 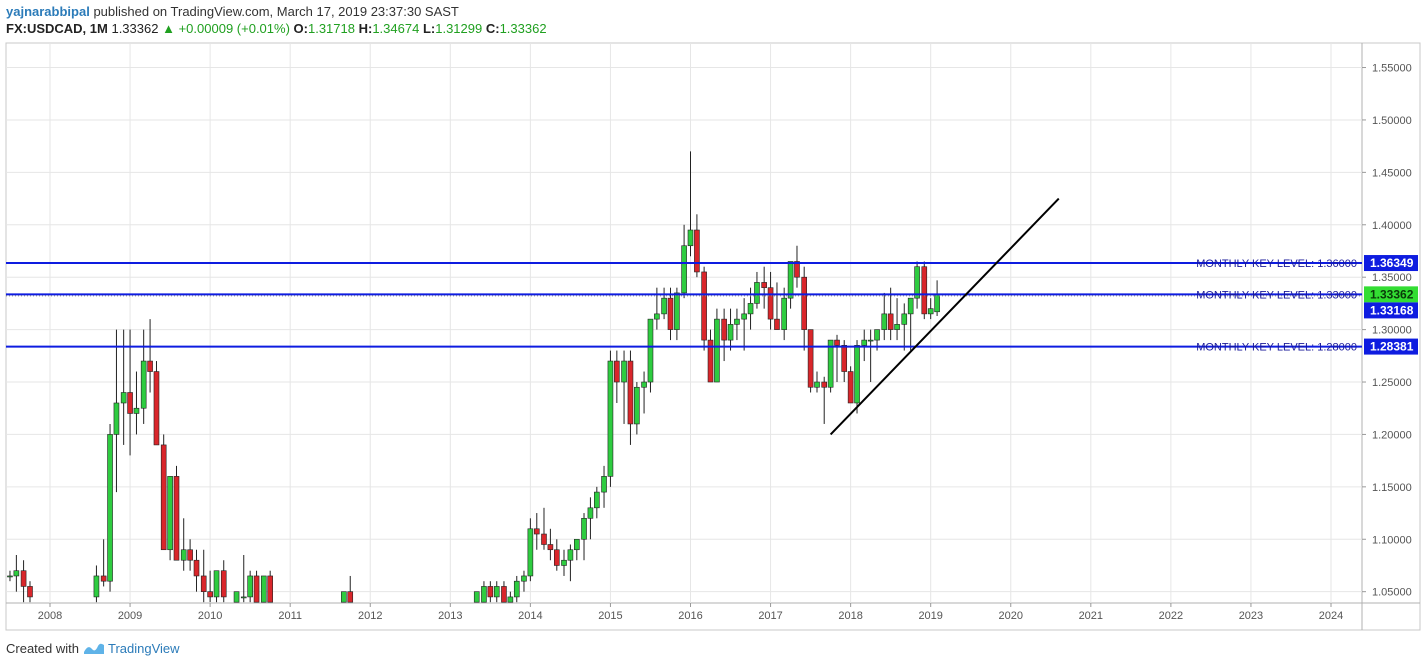 What do you see at coordinates (1392, 331) in the screenshot?
I see `y-tick-label: 1.30000` at bounding box center [1392, 331].